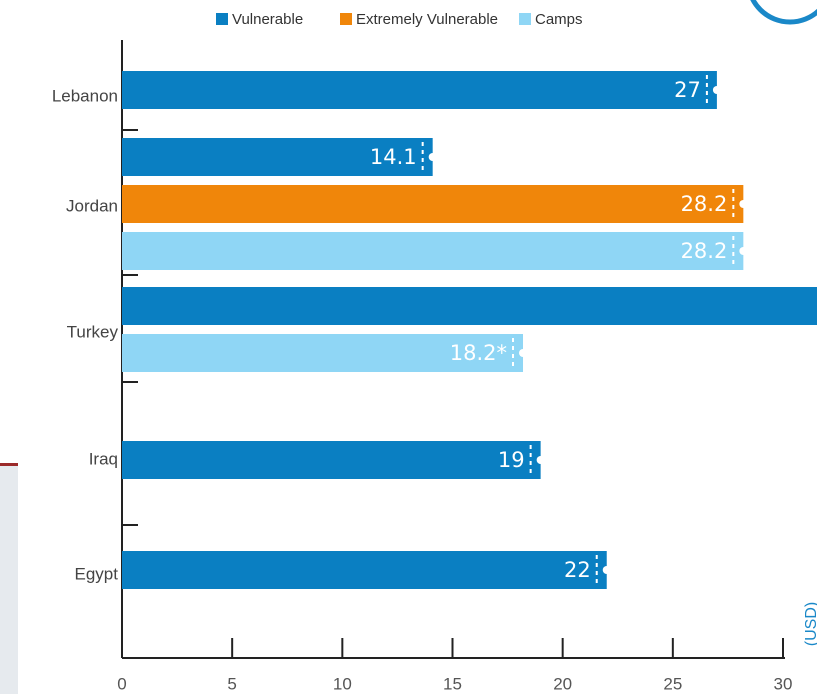 The height and width of the screenshot is (694, 817). Describe the element at coordinates (97, 573) in the screenshot. I see `category-label: Egypt` at that location.